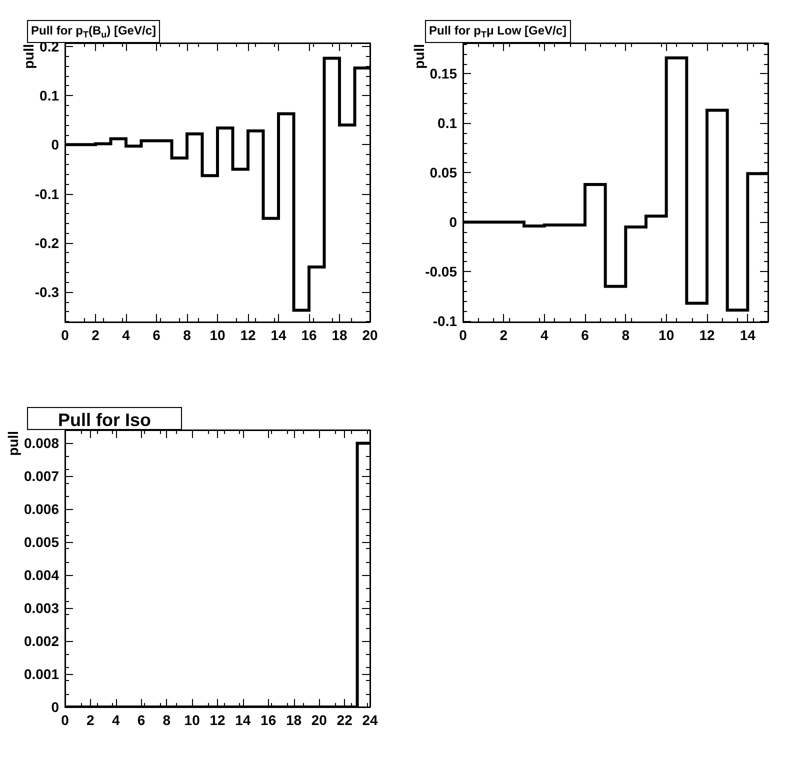 This screenshot has width=796, height=772. Describe the element at coordinates (42, 608) in the screenshot. I see `y-tick-label: 0.003` at that location.